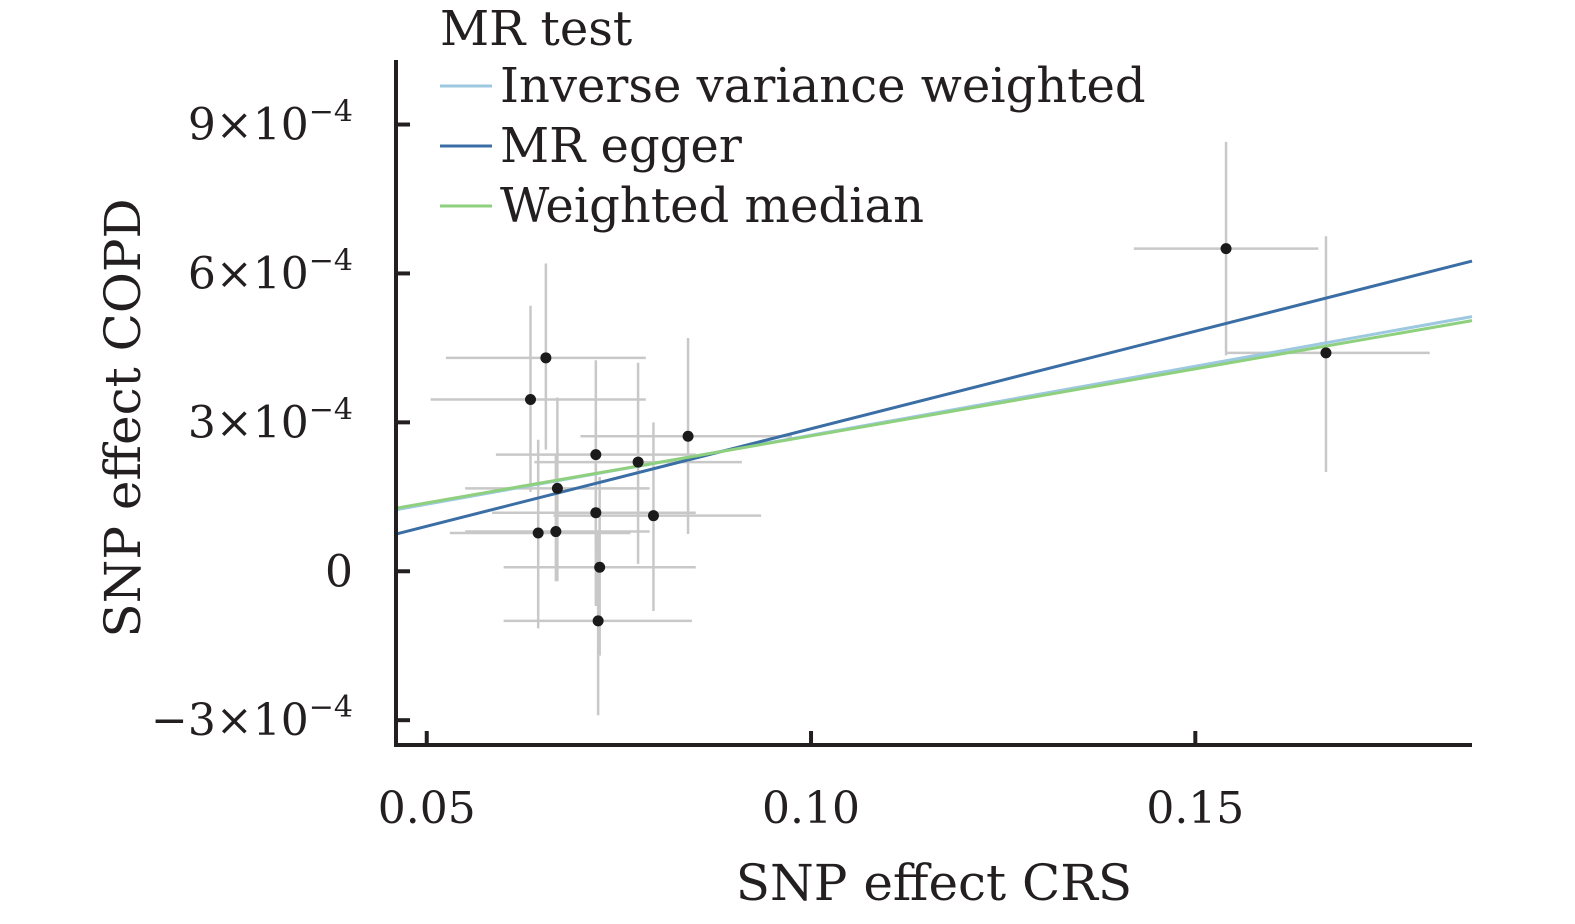  Describe the element at coordinates (270, 123) in the screenshot. I see `y-tick-label: 9×10⁻⁴` at that location.